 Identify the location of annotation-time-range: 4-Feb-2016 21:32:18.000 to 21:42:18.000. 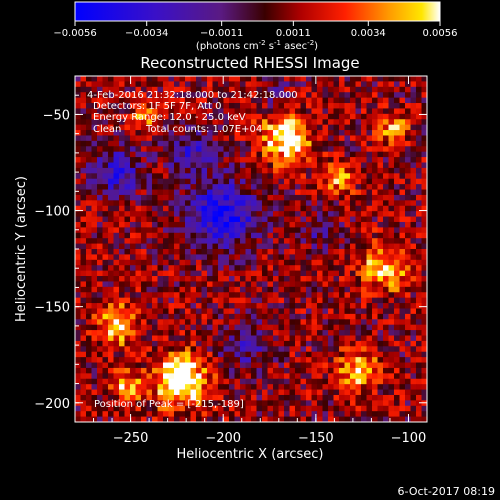
(192, 95).